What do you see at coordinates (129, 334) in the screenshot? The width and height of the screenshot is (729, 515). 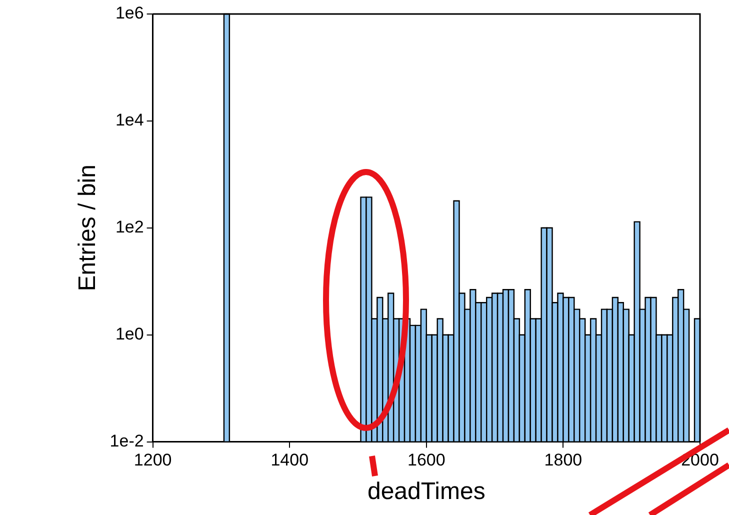 I see `y-tick-label: 1e0` at bounding box center [129, 334].